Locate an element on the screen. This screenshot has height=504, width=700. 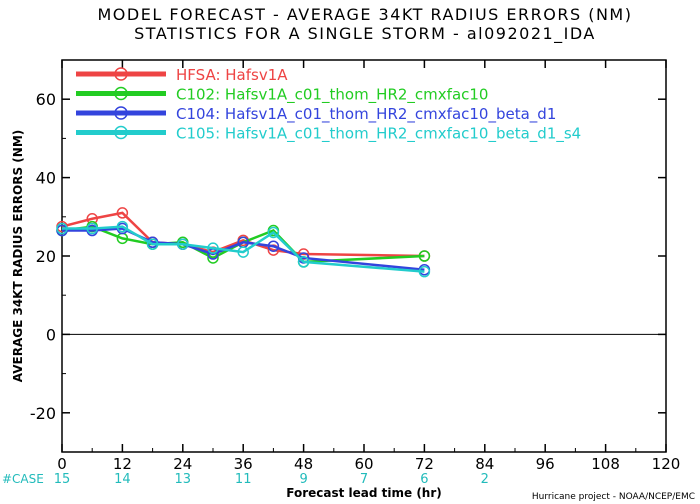
case-count: 6 is located at coordinates (424, 479).